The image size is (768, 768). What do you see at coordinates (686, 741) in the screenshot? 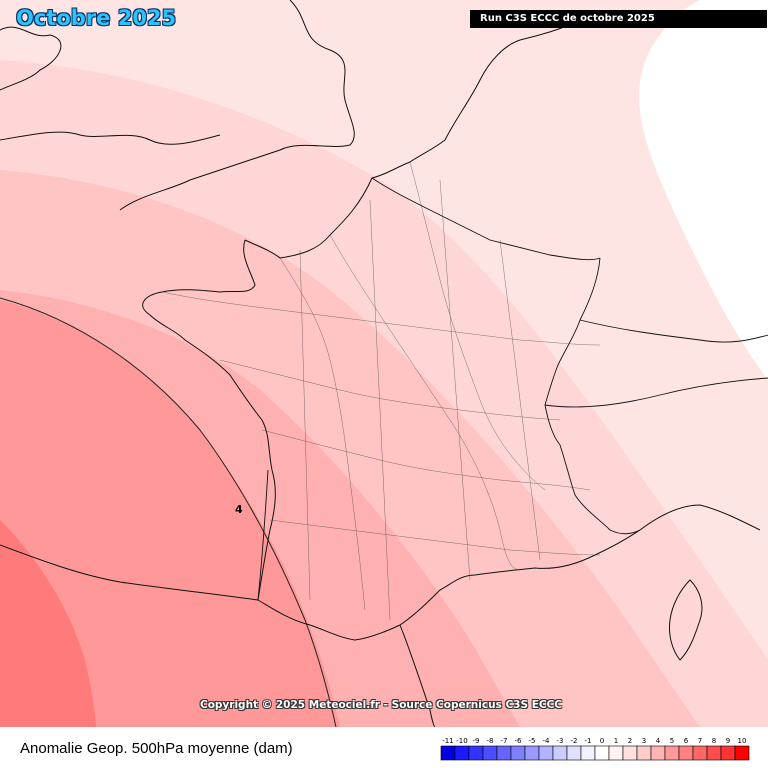
I see `legend-tick-label: 6` at bounding box center [686, 741].